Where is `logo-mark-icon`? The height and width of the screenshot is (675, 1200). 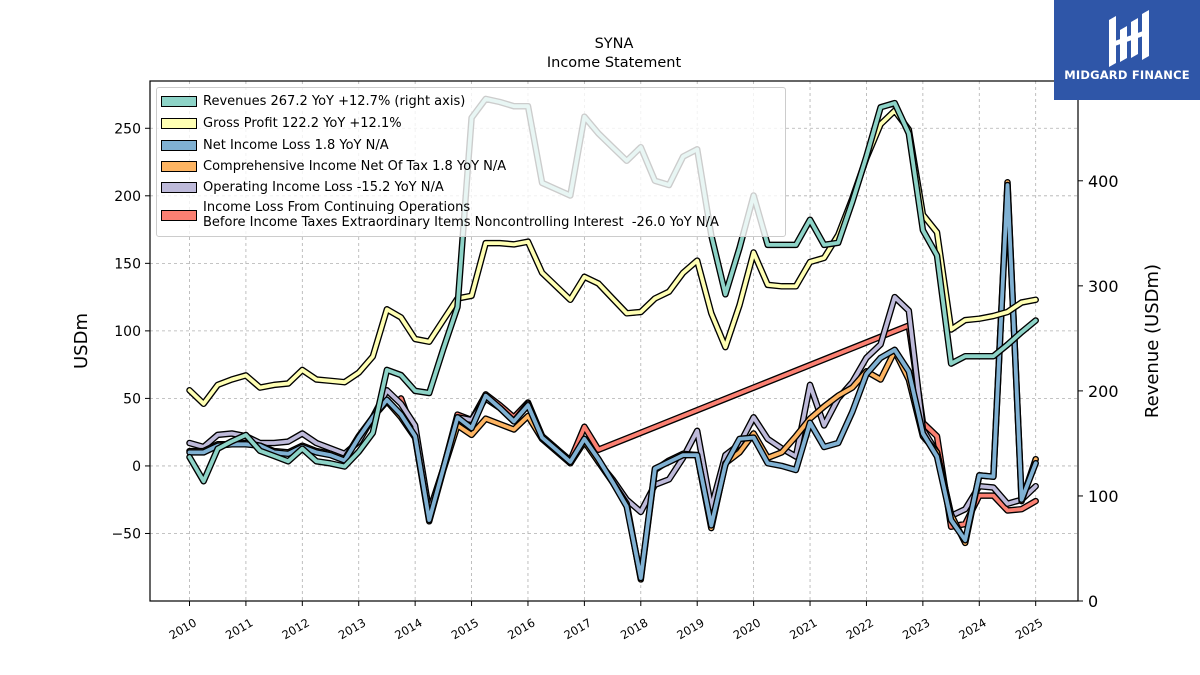
logo-mark-icon is located at coordinates (1129, 38).